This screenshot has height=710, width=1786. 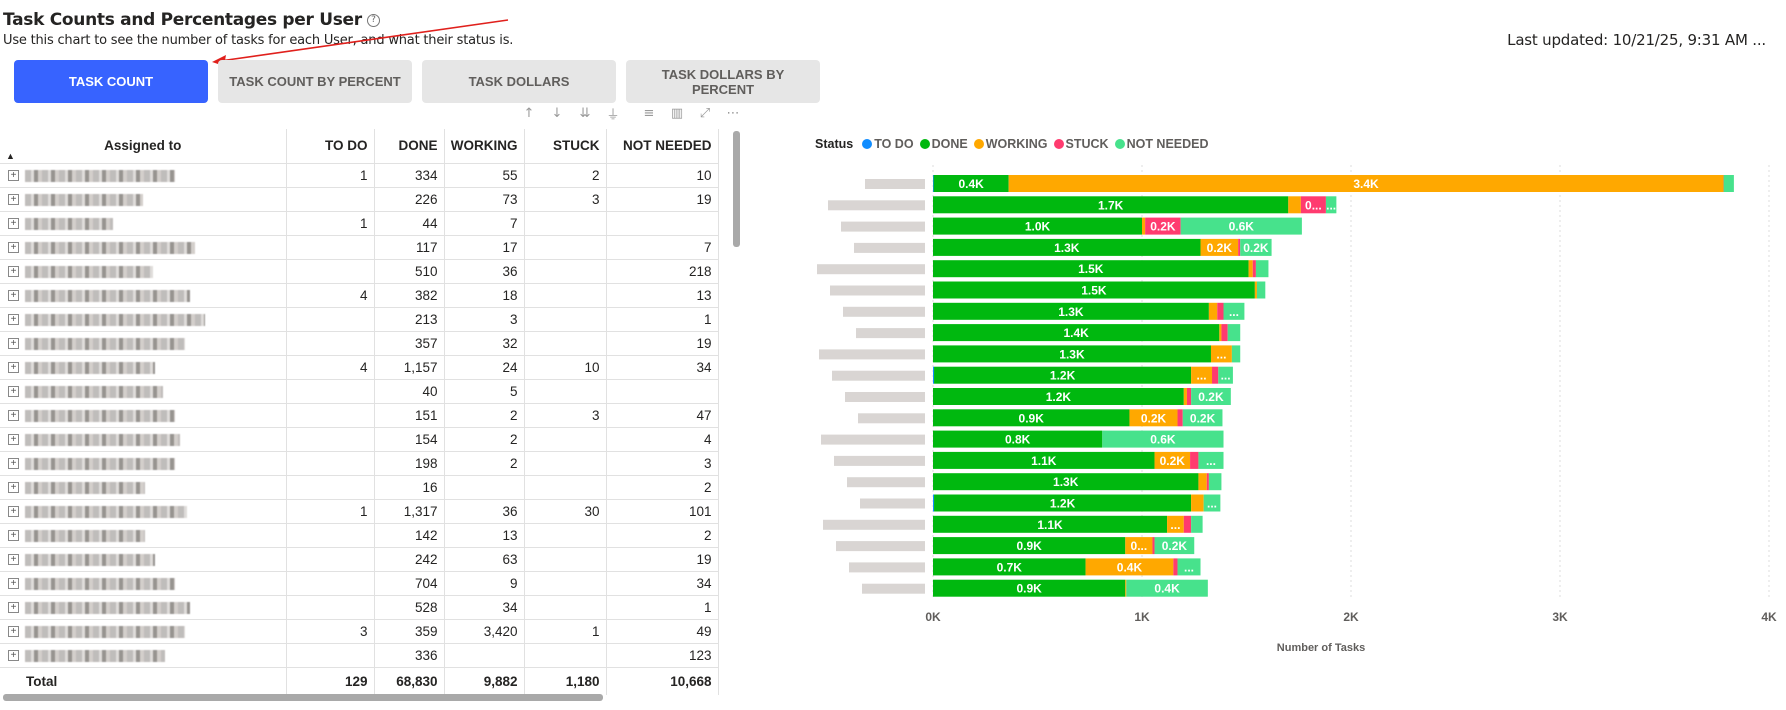 What do you see at coordinates (705, 113) in the screenshot?
I see `focus-mode-icon: ⤢` at bounding box center [705, 113].